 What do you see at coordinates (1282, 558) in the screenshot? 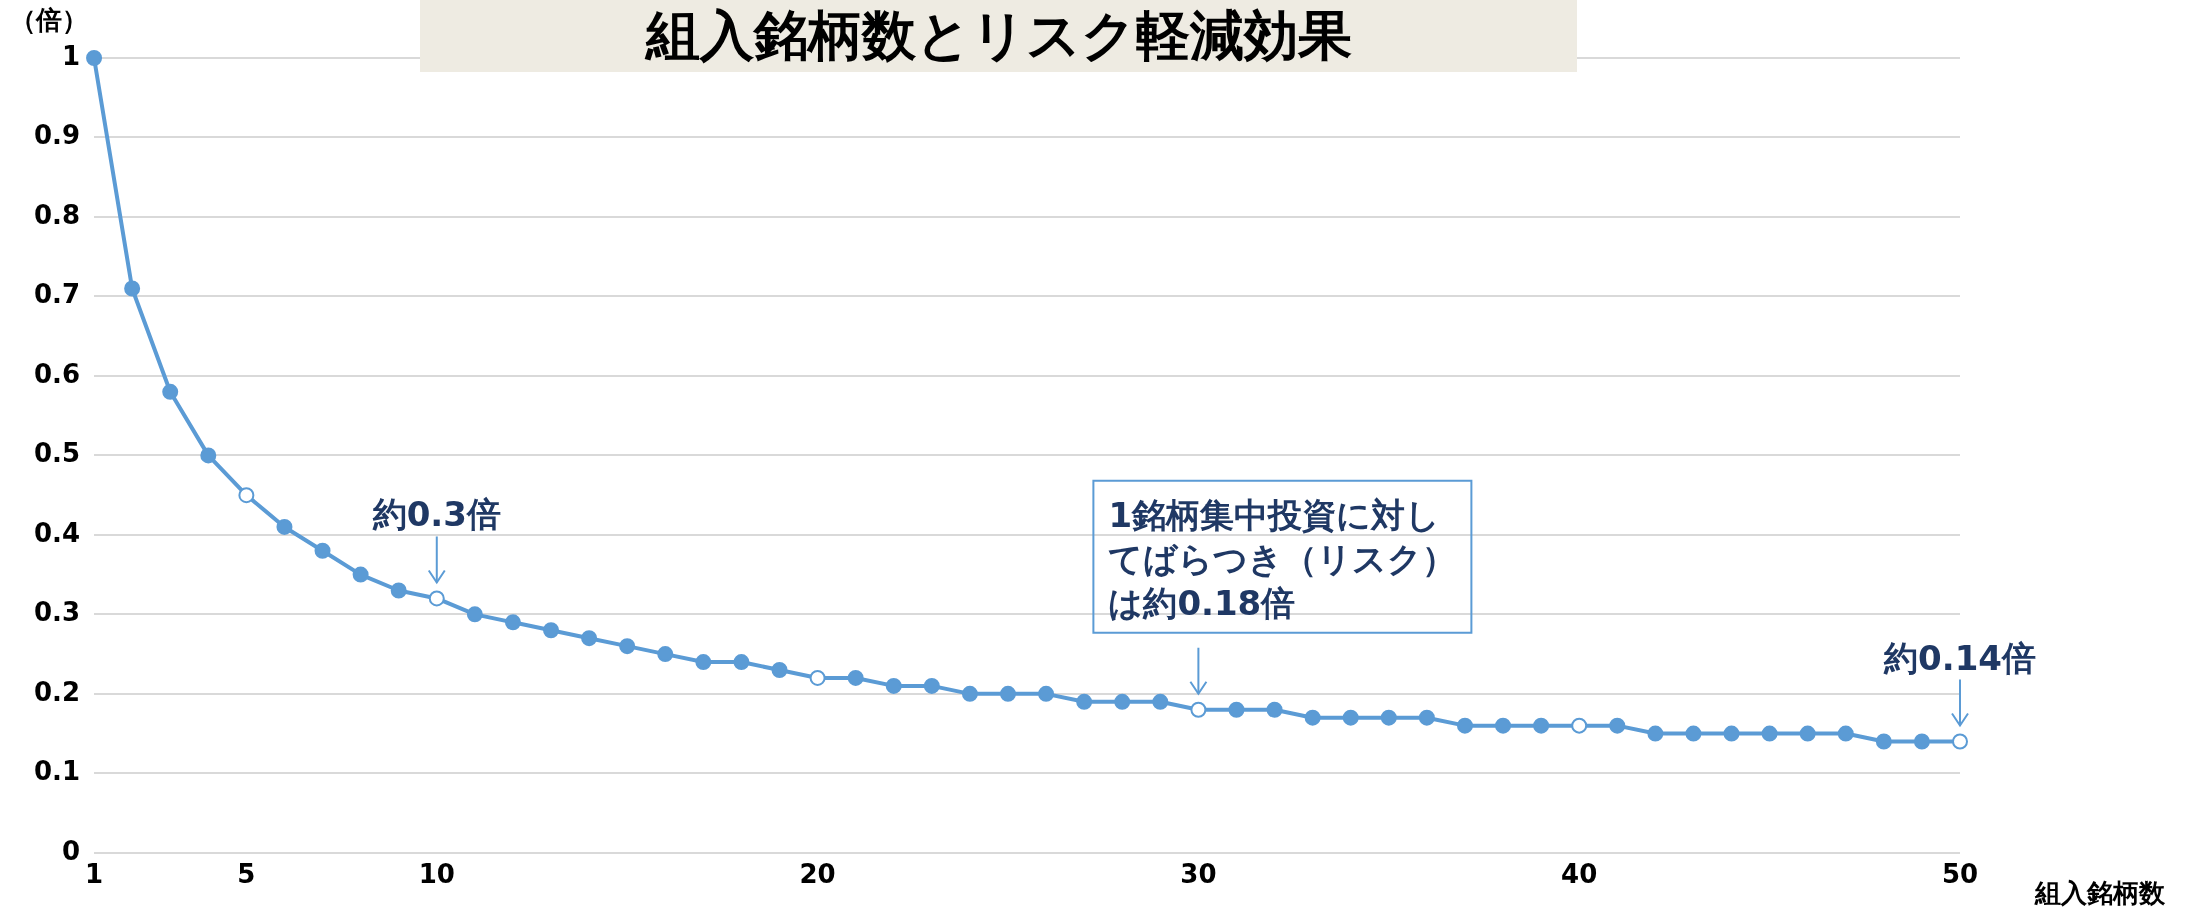
I see `annotation: 1銘柄集中投資に対してばらつき（リスク）は約0.18倍` at bounding box center [1282, 558].